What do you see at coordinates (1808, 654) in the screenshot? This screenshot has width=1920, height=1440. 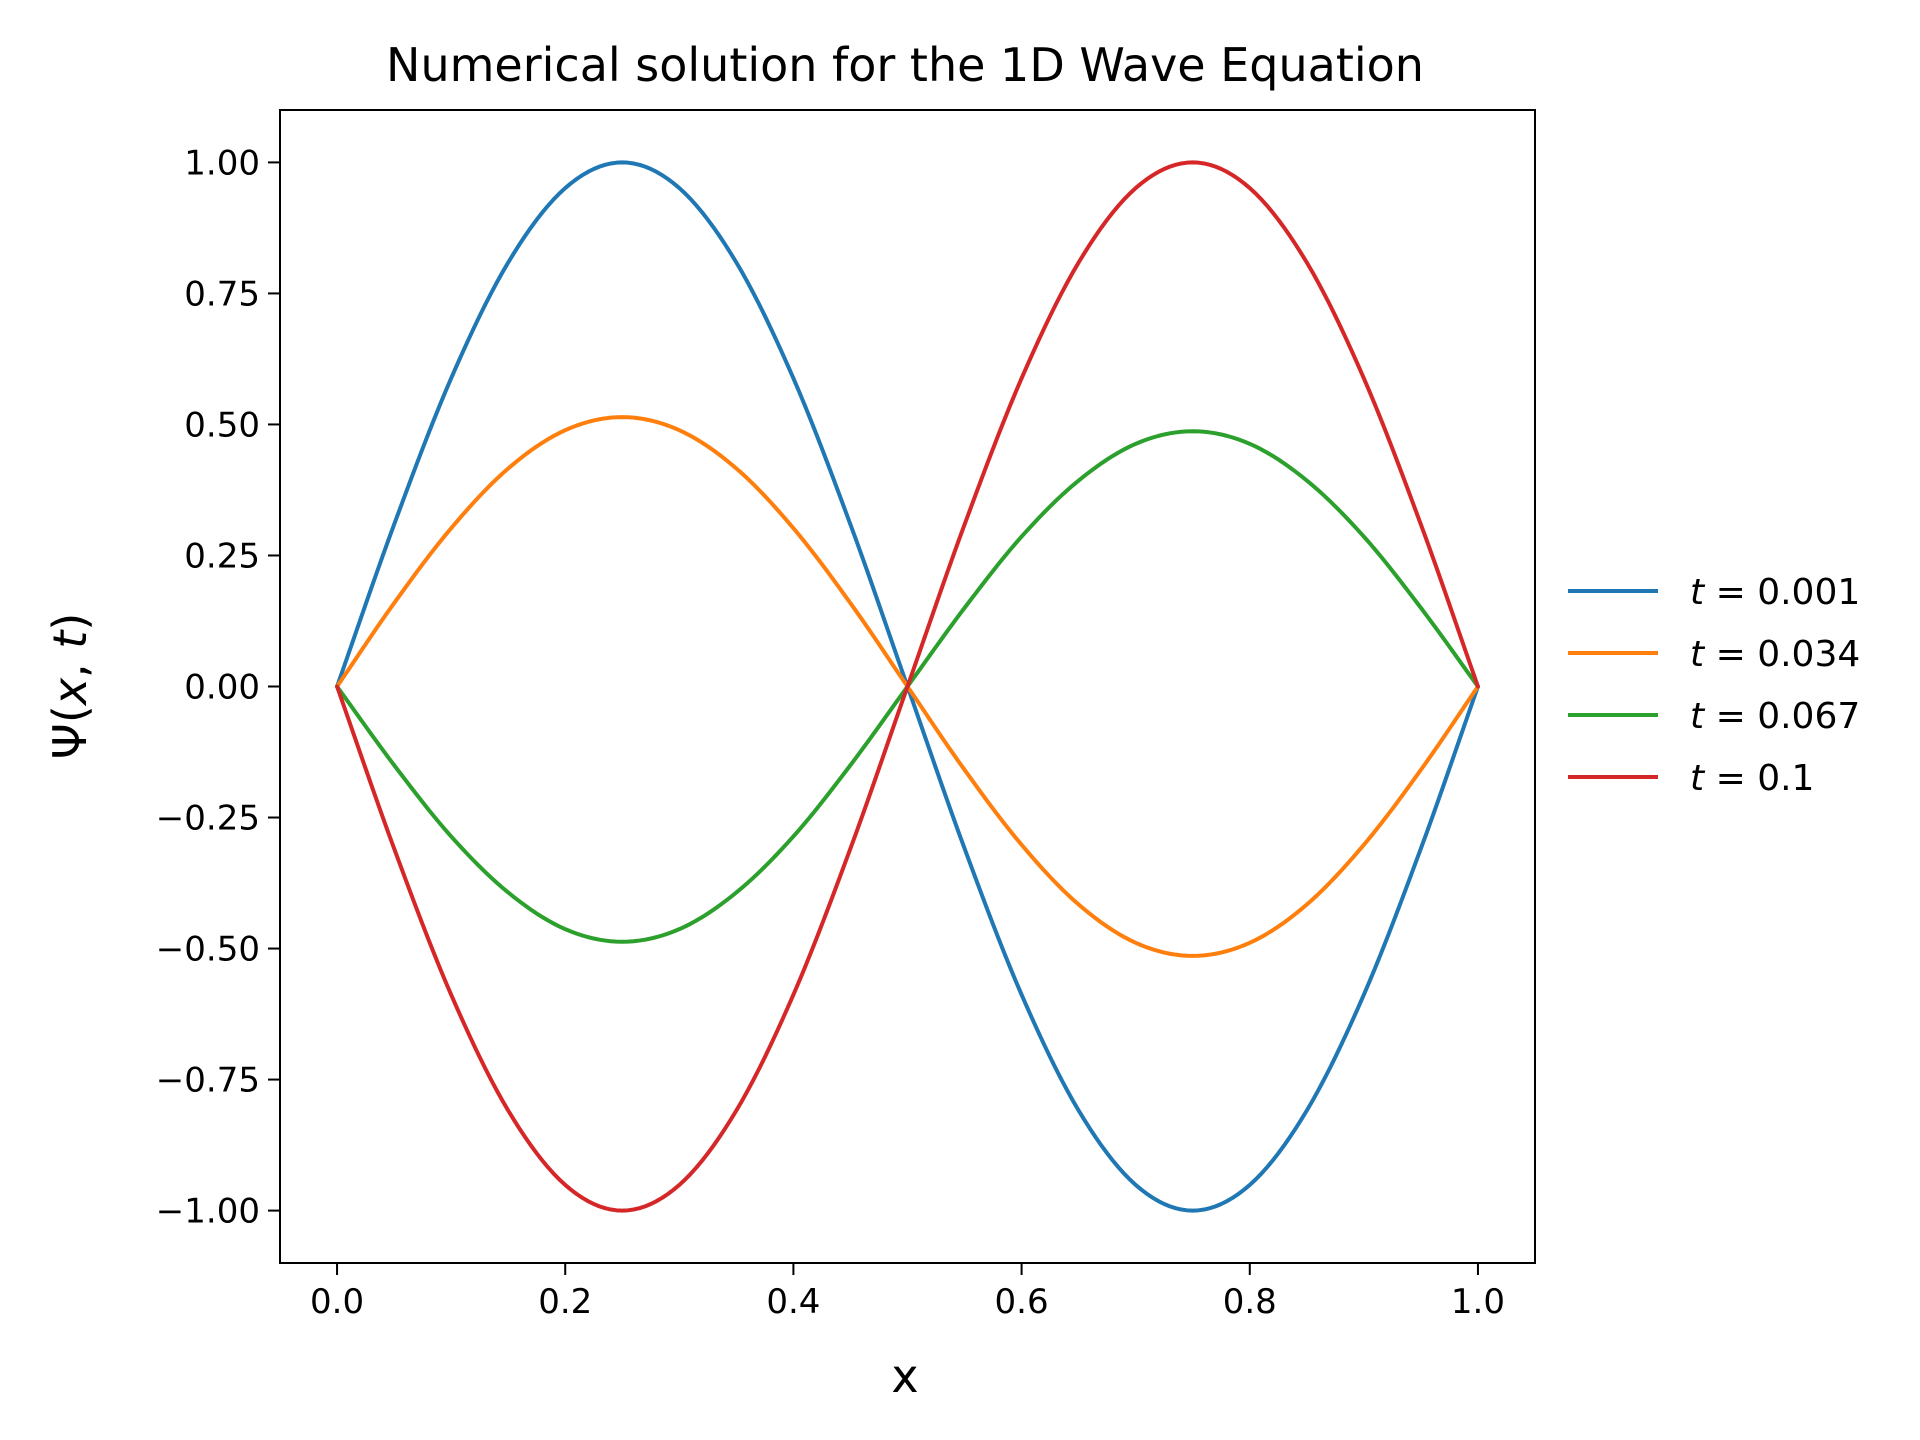 I see `legend-label-value: 0.034` at bounding box center [1808, 654].